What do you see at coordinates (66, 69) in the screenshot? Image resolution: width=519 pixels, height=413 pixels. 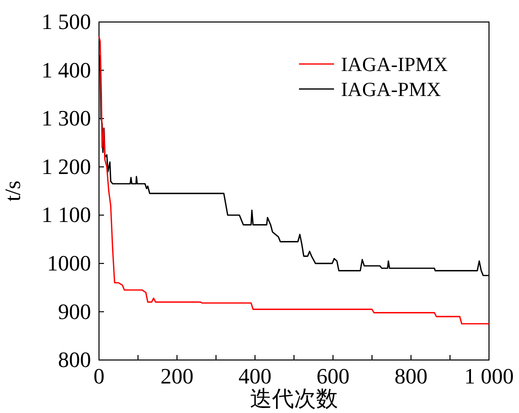 I see `y-tick-label: 1 400` at bounding box center [66, 69].